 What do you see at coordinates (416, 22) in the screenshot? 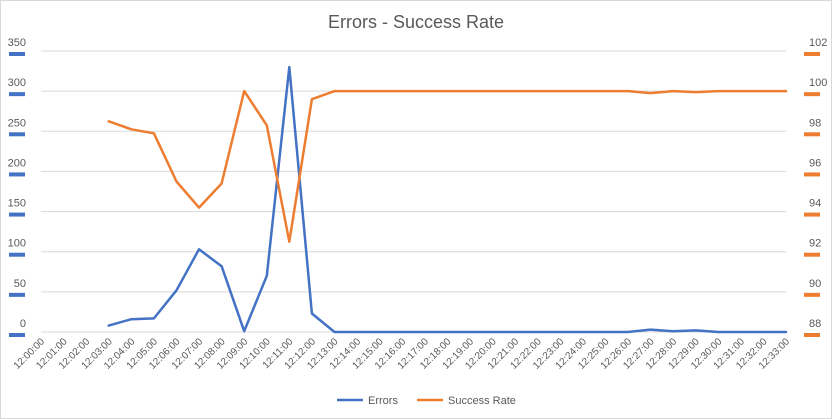
I see `chart-title: Errors - Success Rate` at bounding box center [416, 22].